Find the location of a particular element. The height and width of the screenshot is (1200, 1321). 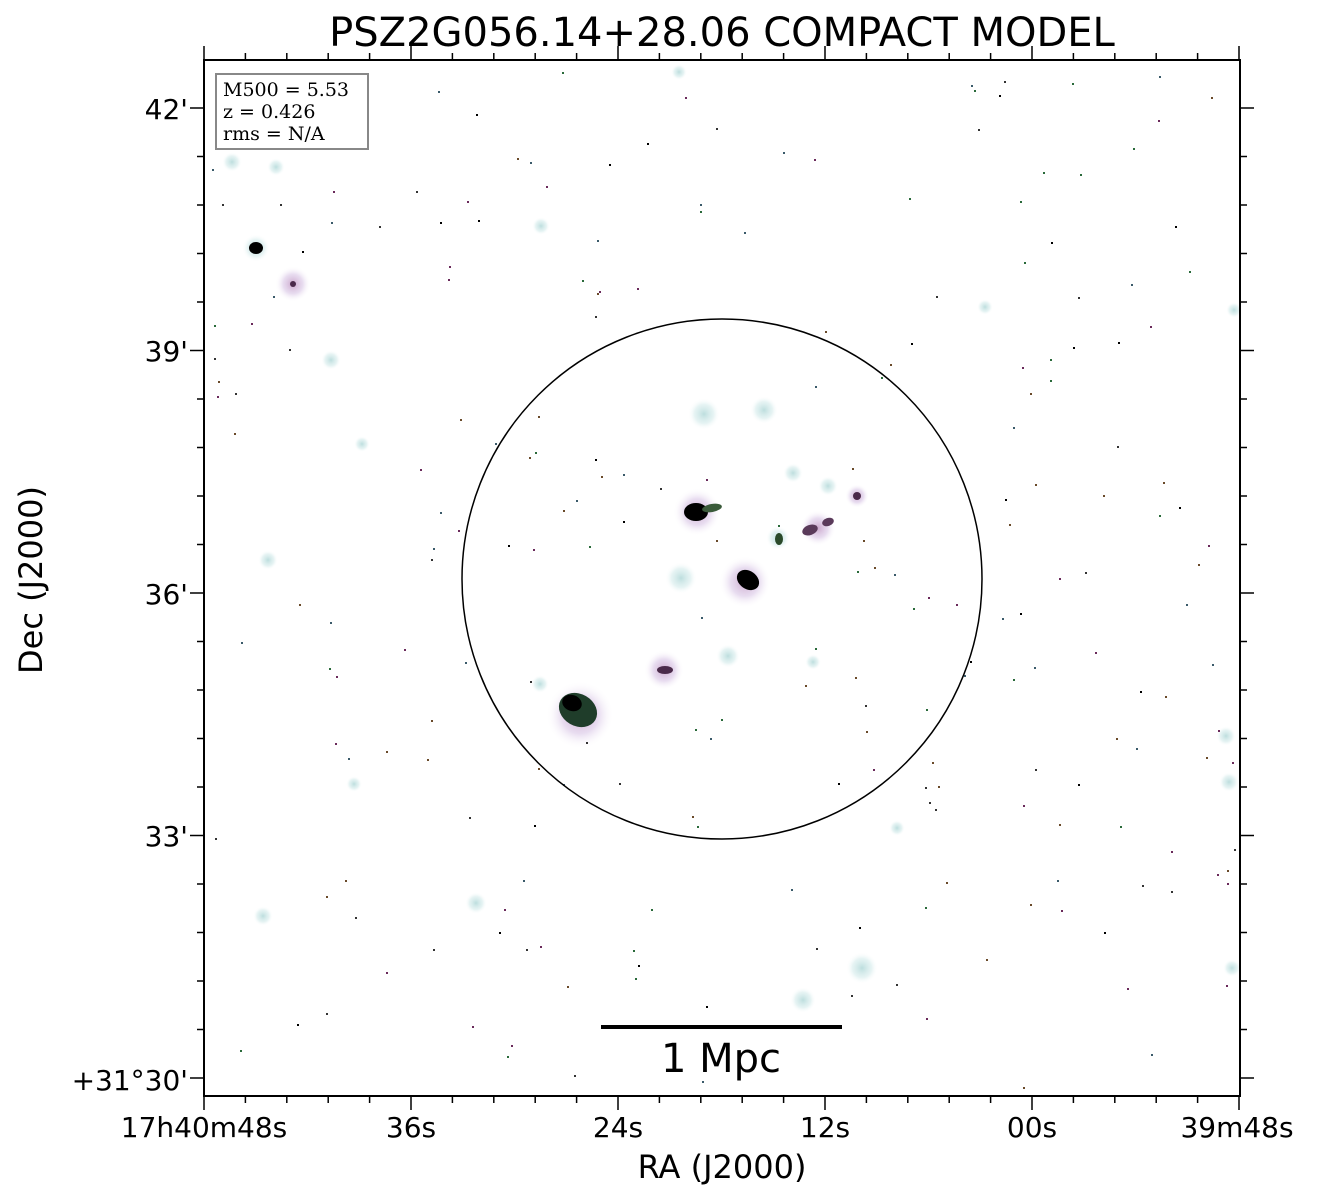

y-tick-label: 36' is located at coordinates (166, 594).